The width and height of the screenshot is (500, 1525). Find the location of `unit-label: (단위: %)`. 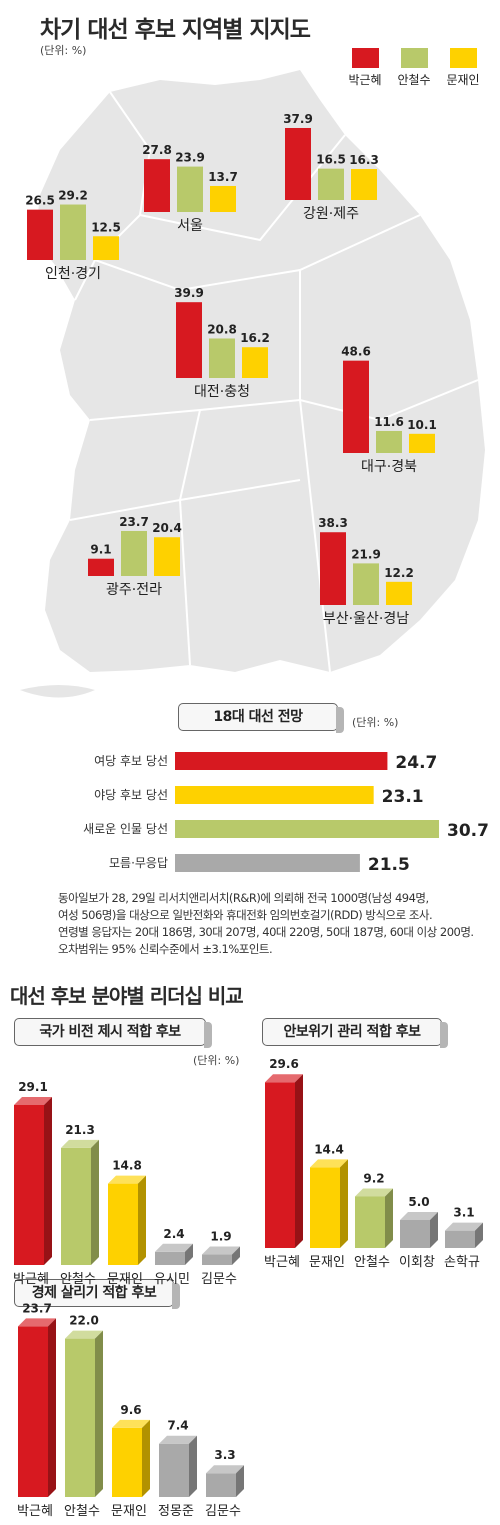

unit-label: (단위: %) is located at coordinates (63, 50).